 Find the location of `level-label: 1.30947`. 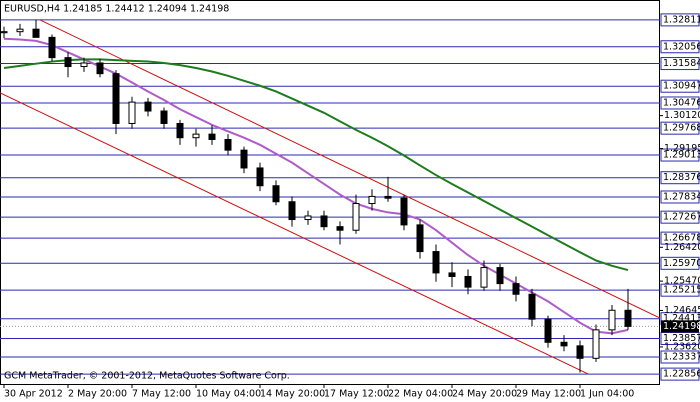

level-label: 1.30947 is located at coordinates (681, 86).